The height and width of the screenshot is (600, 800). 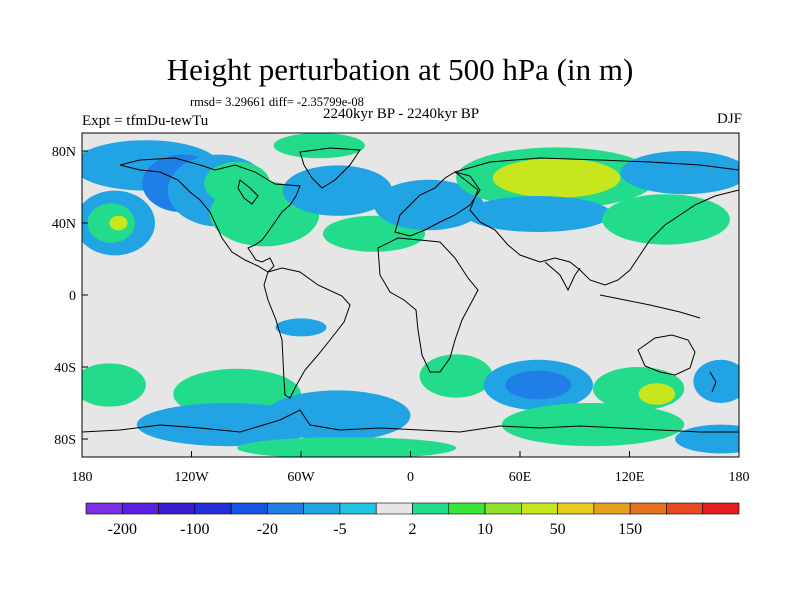 I want to click on period-label: 2240kyr BP - 2240kyr BP, so click(x=401, y=114).